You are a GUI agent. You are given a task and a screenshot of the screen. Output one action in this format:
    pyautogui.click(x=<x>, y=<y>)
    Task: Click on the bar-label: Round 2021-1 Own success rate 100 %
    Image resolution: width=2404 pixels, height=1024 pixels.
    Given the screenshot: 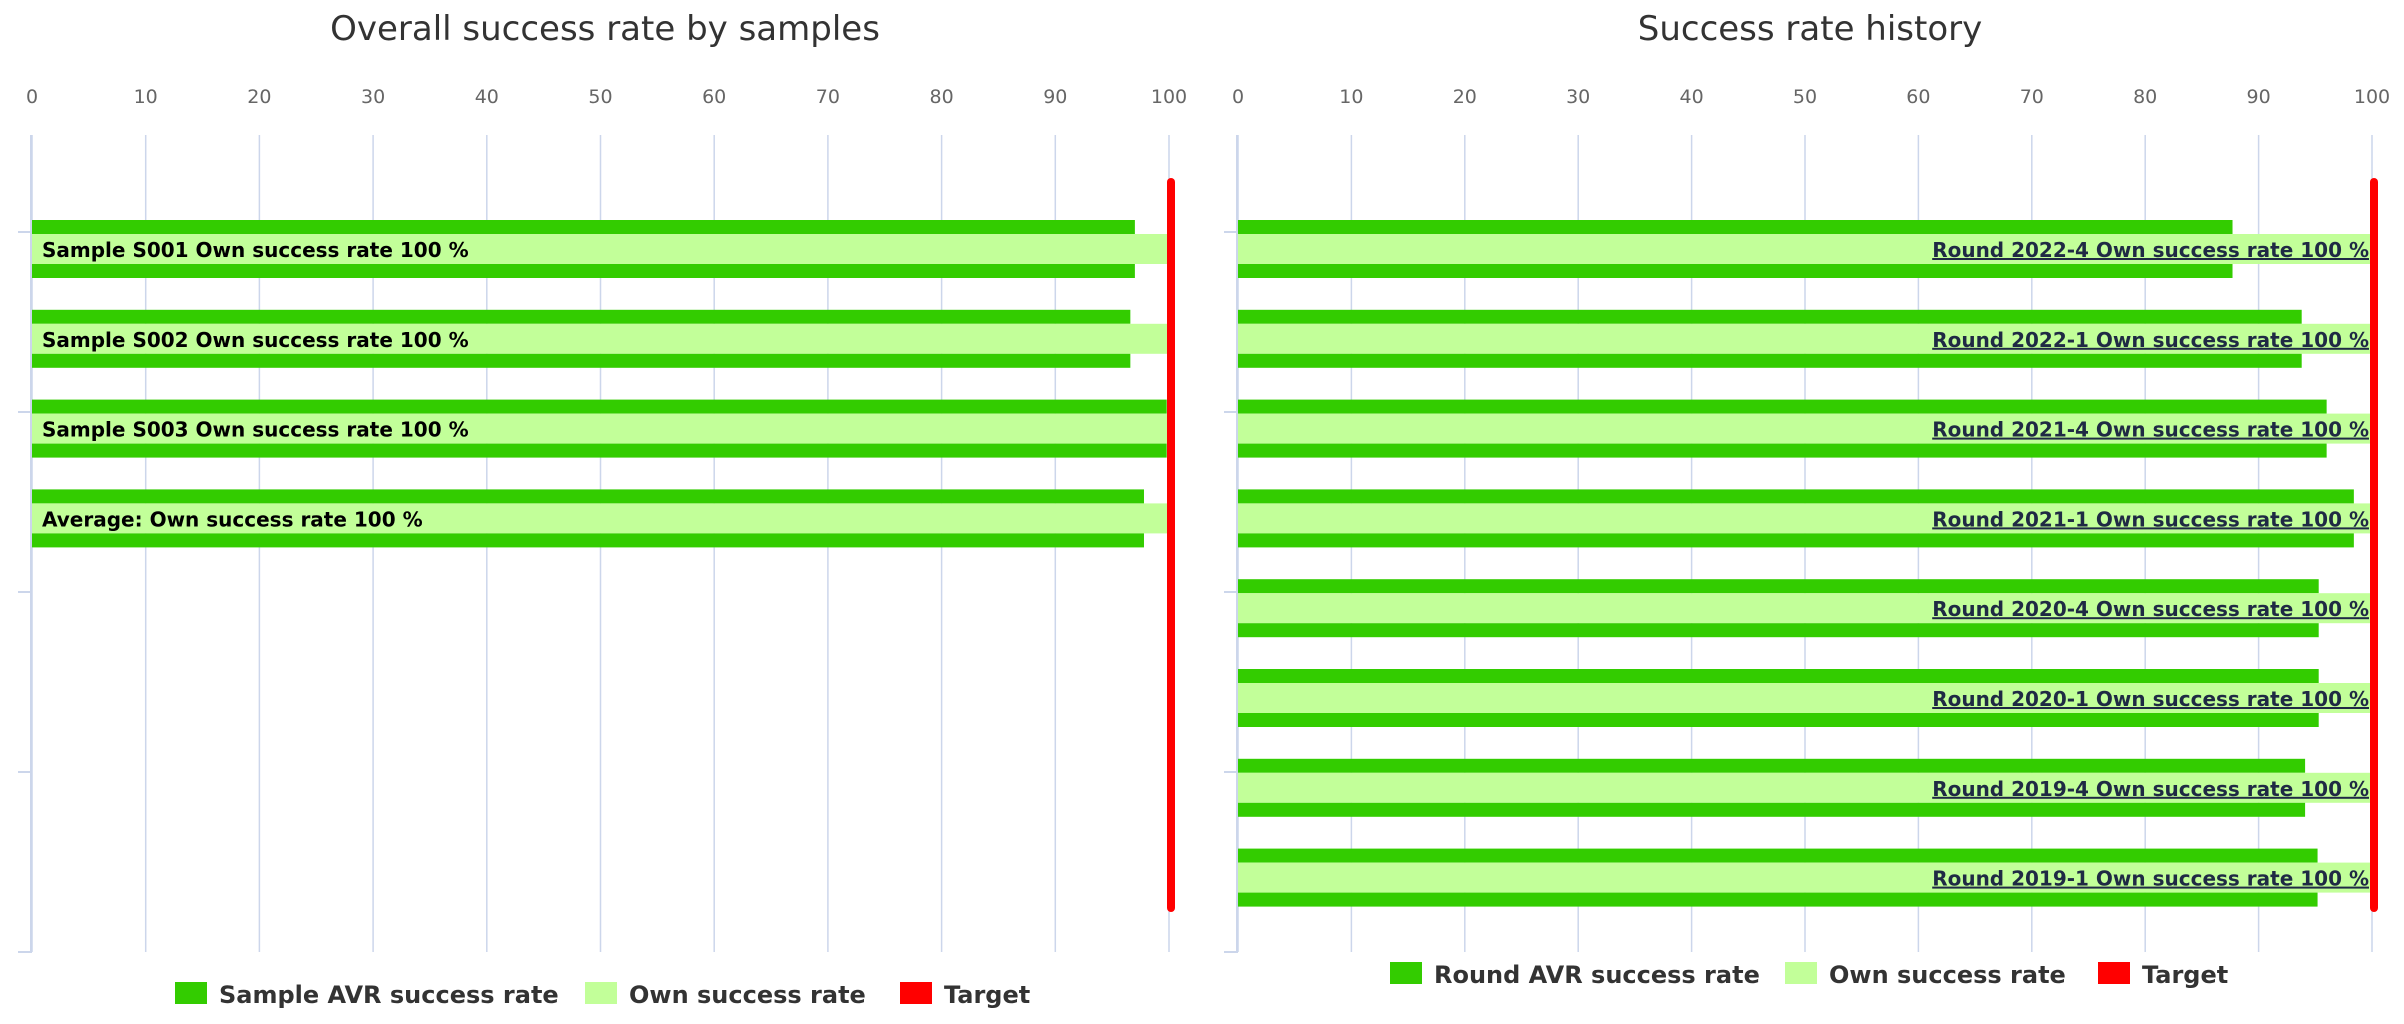 What is the action you would take?
    pyautogui.click(x=2150, y=519)
    